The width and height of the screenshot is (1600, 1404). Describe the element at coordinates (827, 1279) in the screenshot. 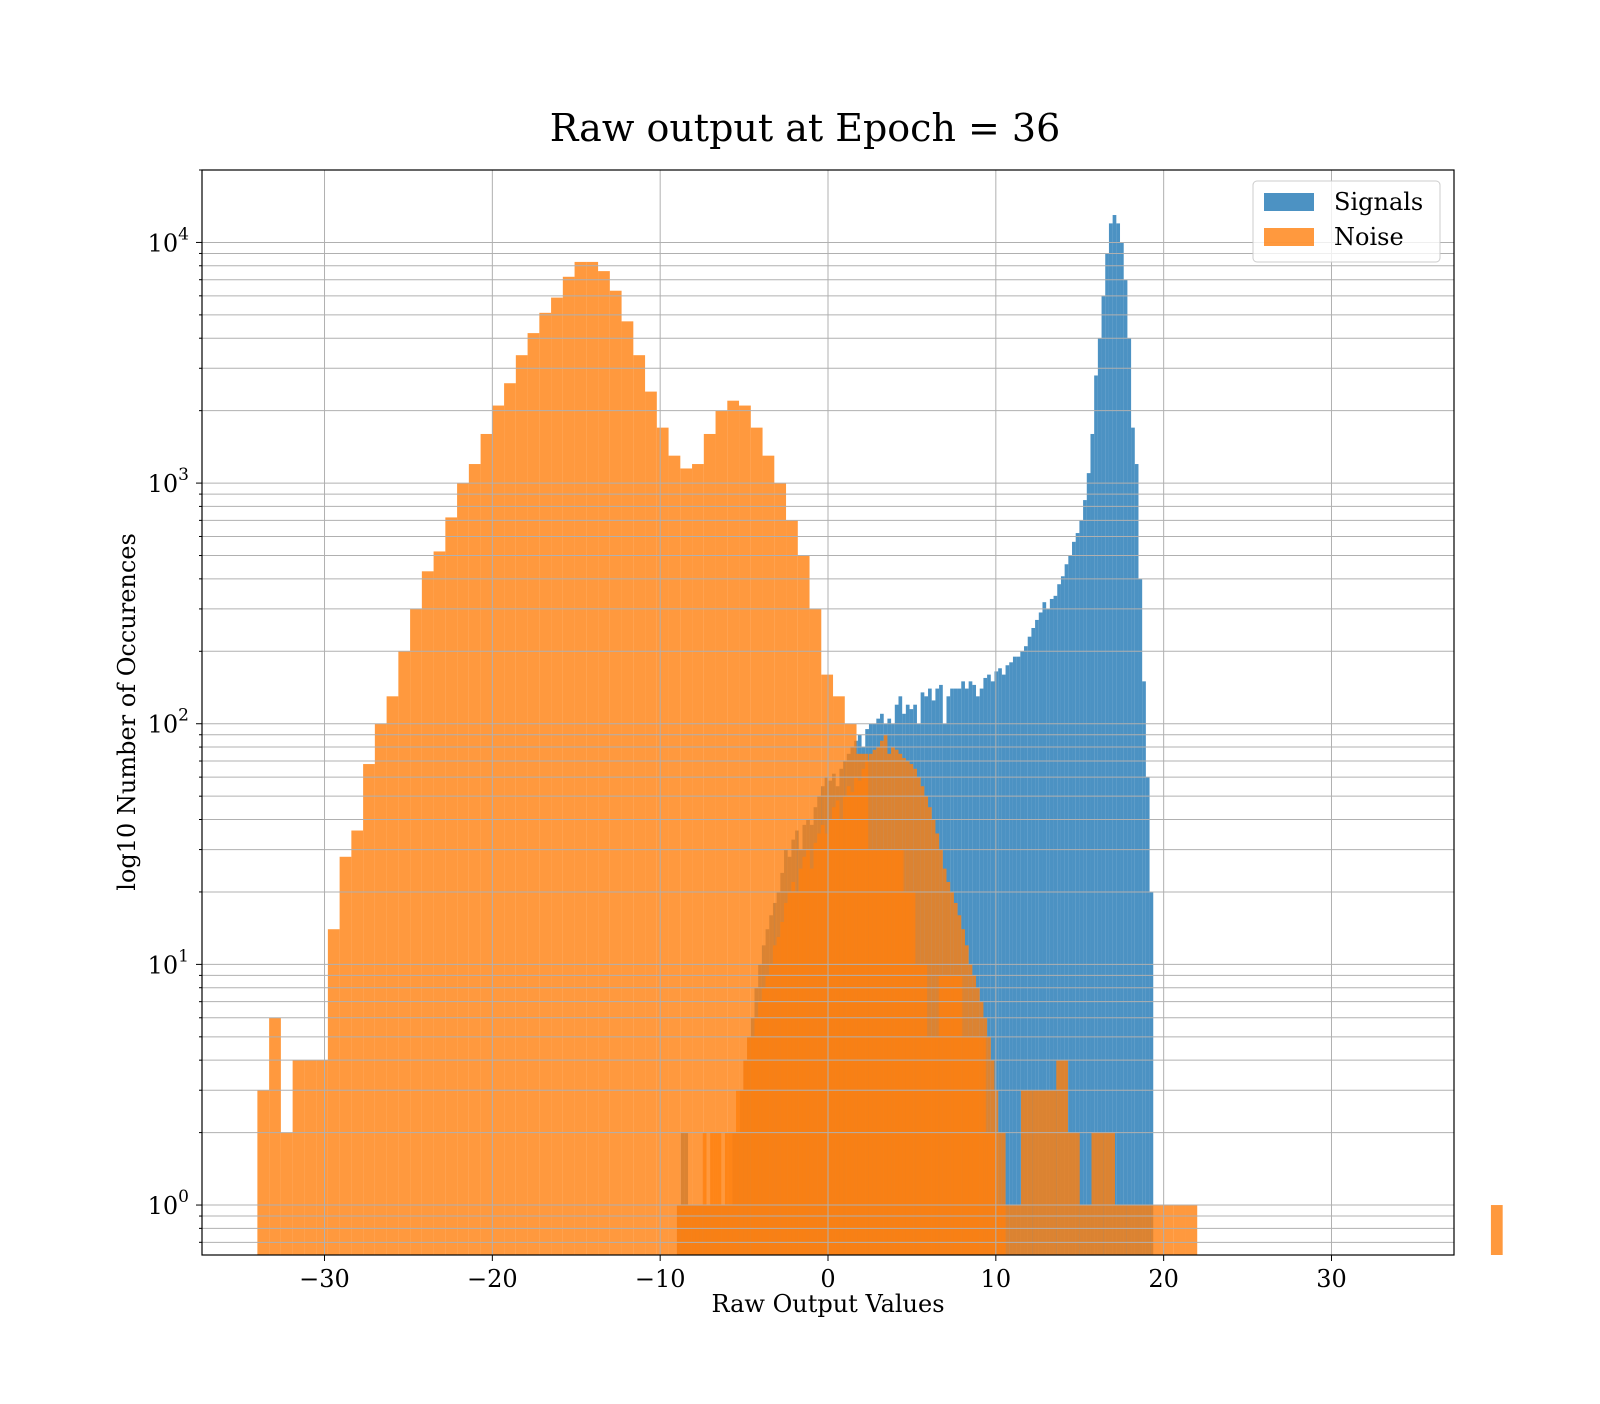

I see `x-tick-label: 0` at that location.